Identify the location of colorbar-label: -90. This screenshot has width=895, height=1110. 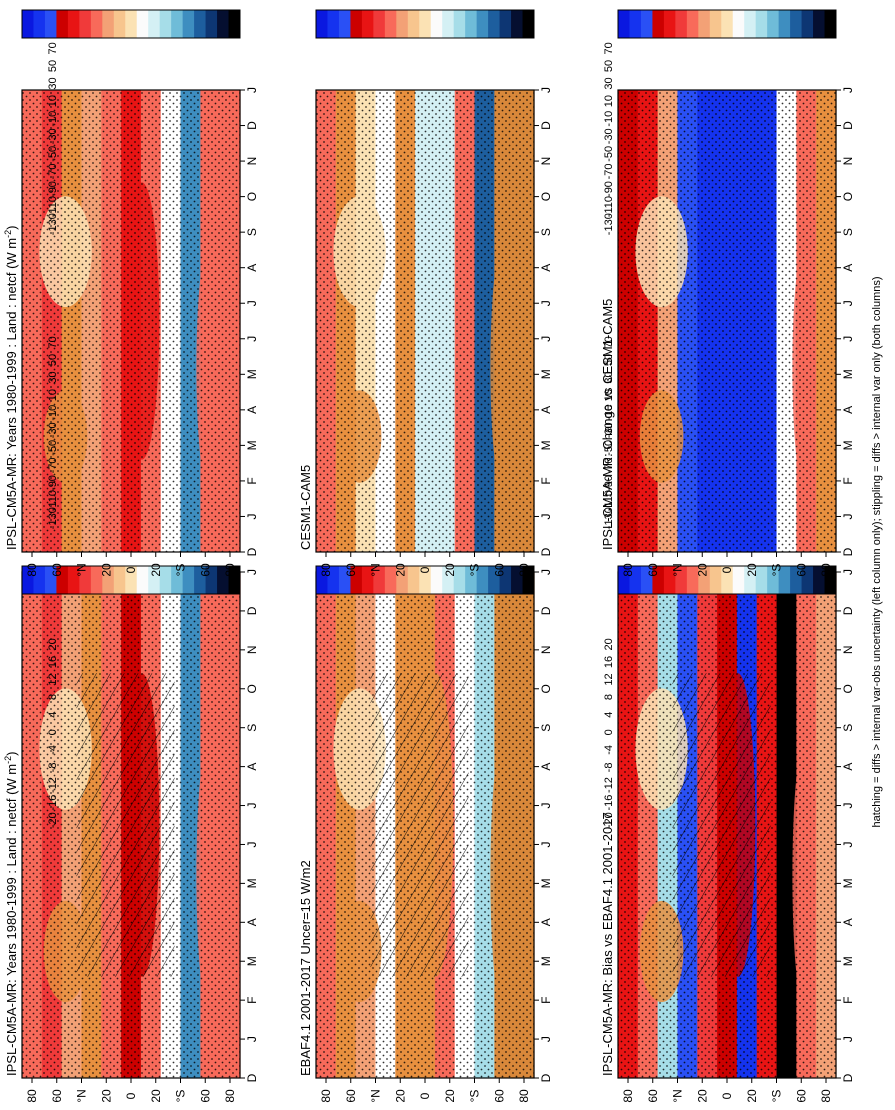
(609, 189).